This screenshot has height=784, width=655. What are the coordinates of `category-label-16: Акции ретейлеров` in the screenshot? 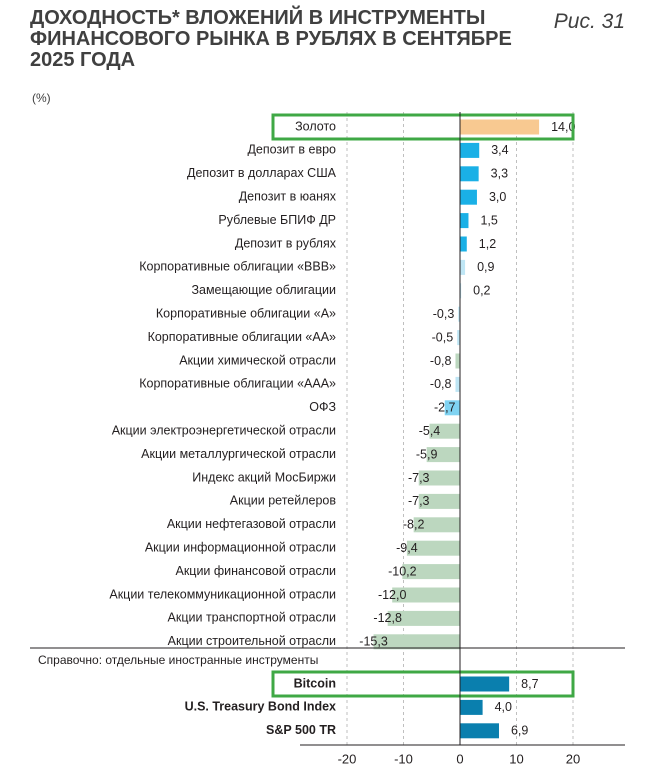 It's located at (283, 501).